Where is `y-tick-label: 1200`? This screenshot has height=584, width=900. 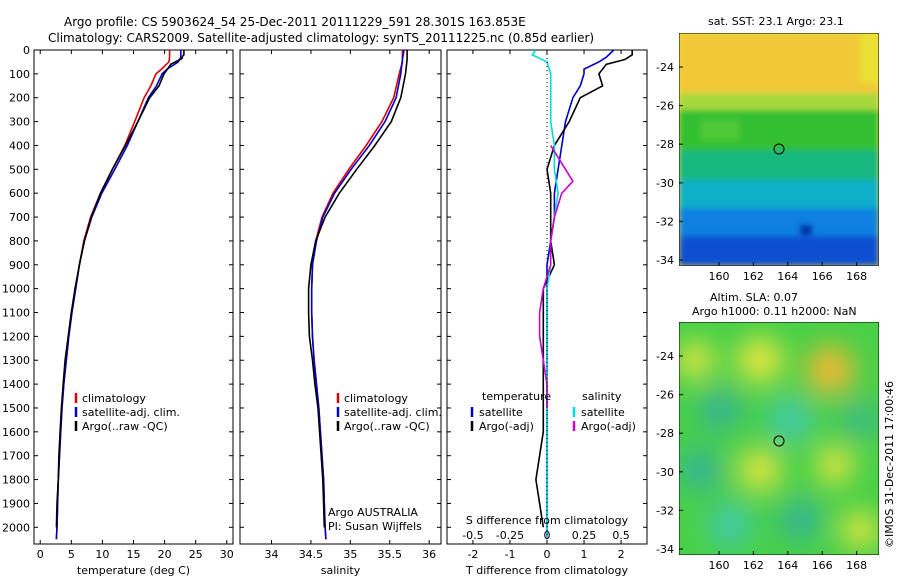 y-tick-label: 1200 is located at coordinates (16, 336).